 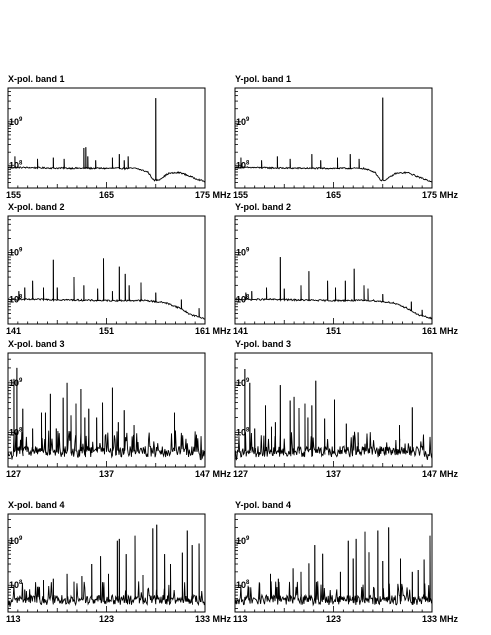 I want to click on panel-title: X-pol. band 3, so click(x=36, y=344).